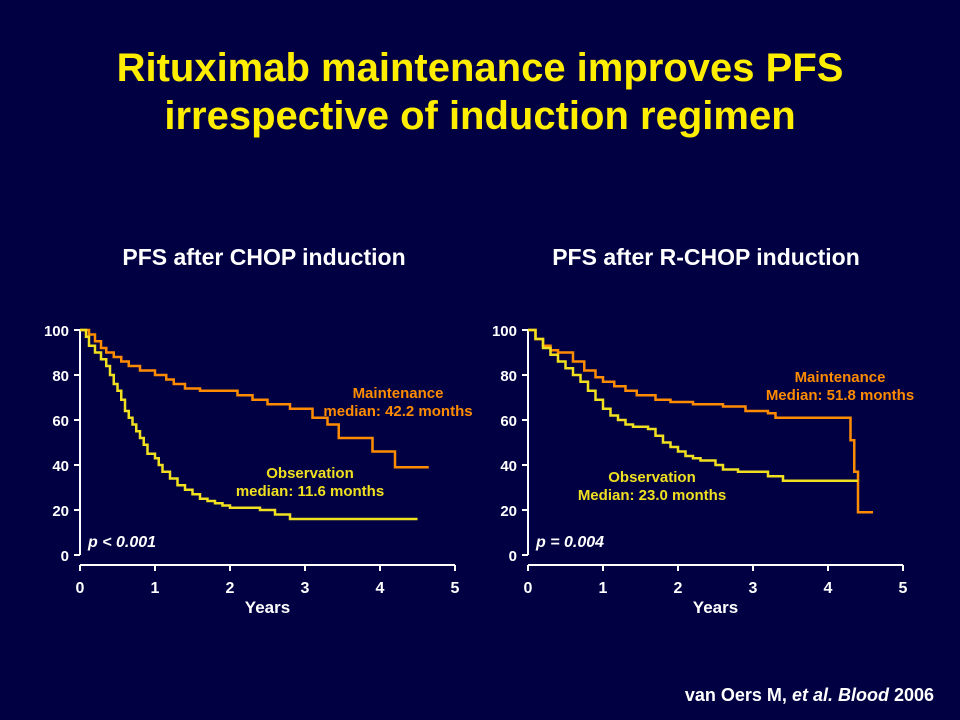 Image resolution: width=960 pixels, height=720 pixels. What do you see at coordinates (569, 542) in the screenshot?
I see `p-value: p = 0.004` at bounding box center [569, 542].